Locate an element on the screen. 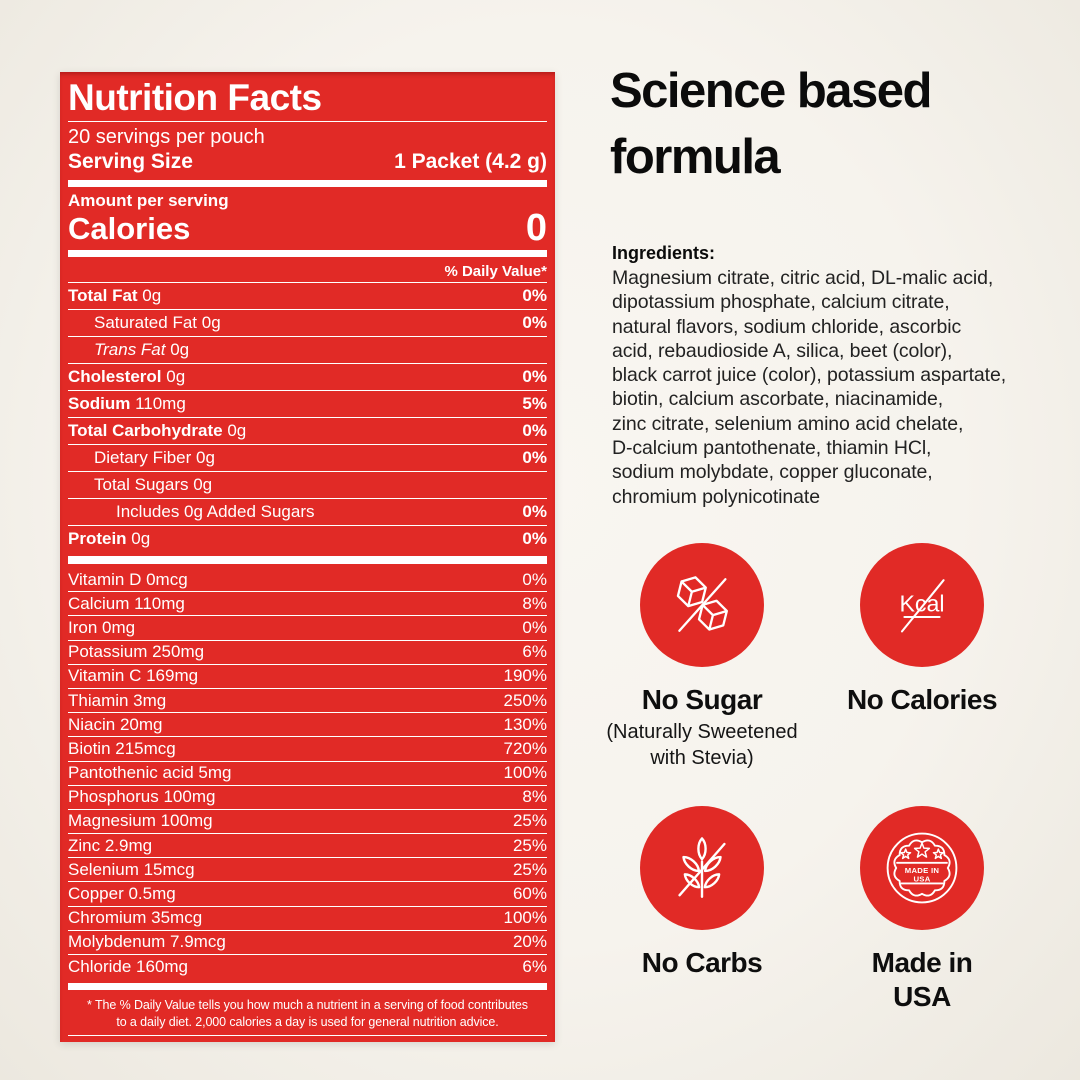  nutrient-row: Total Fat 0g 0% is located at coordinates (307, 295).